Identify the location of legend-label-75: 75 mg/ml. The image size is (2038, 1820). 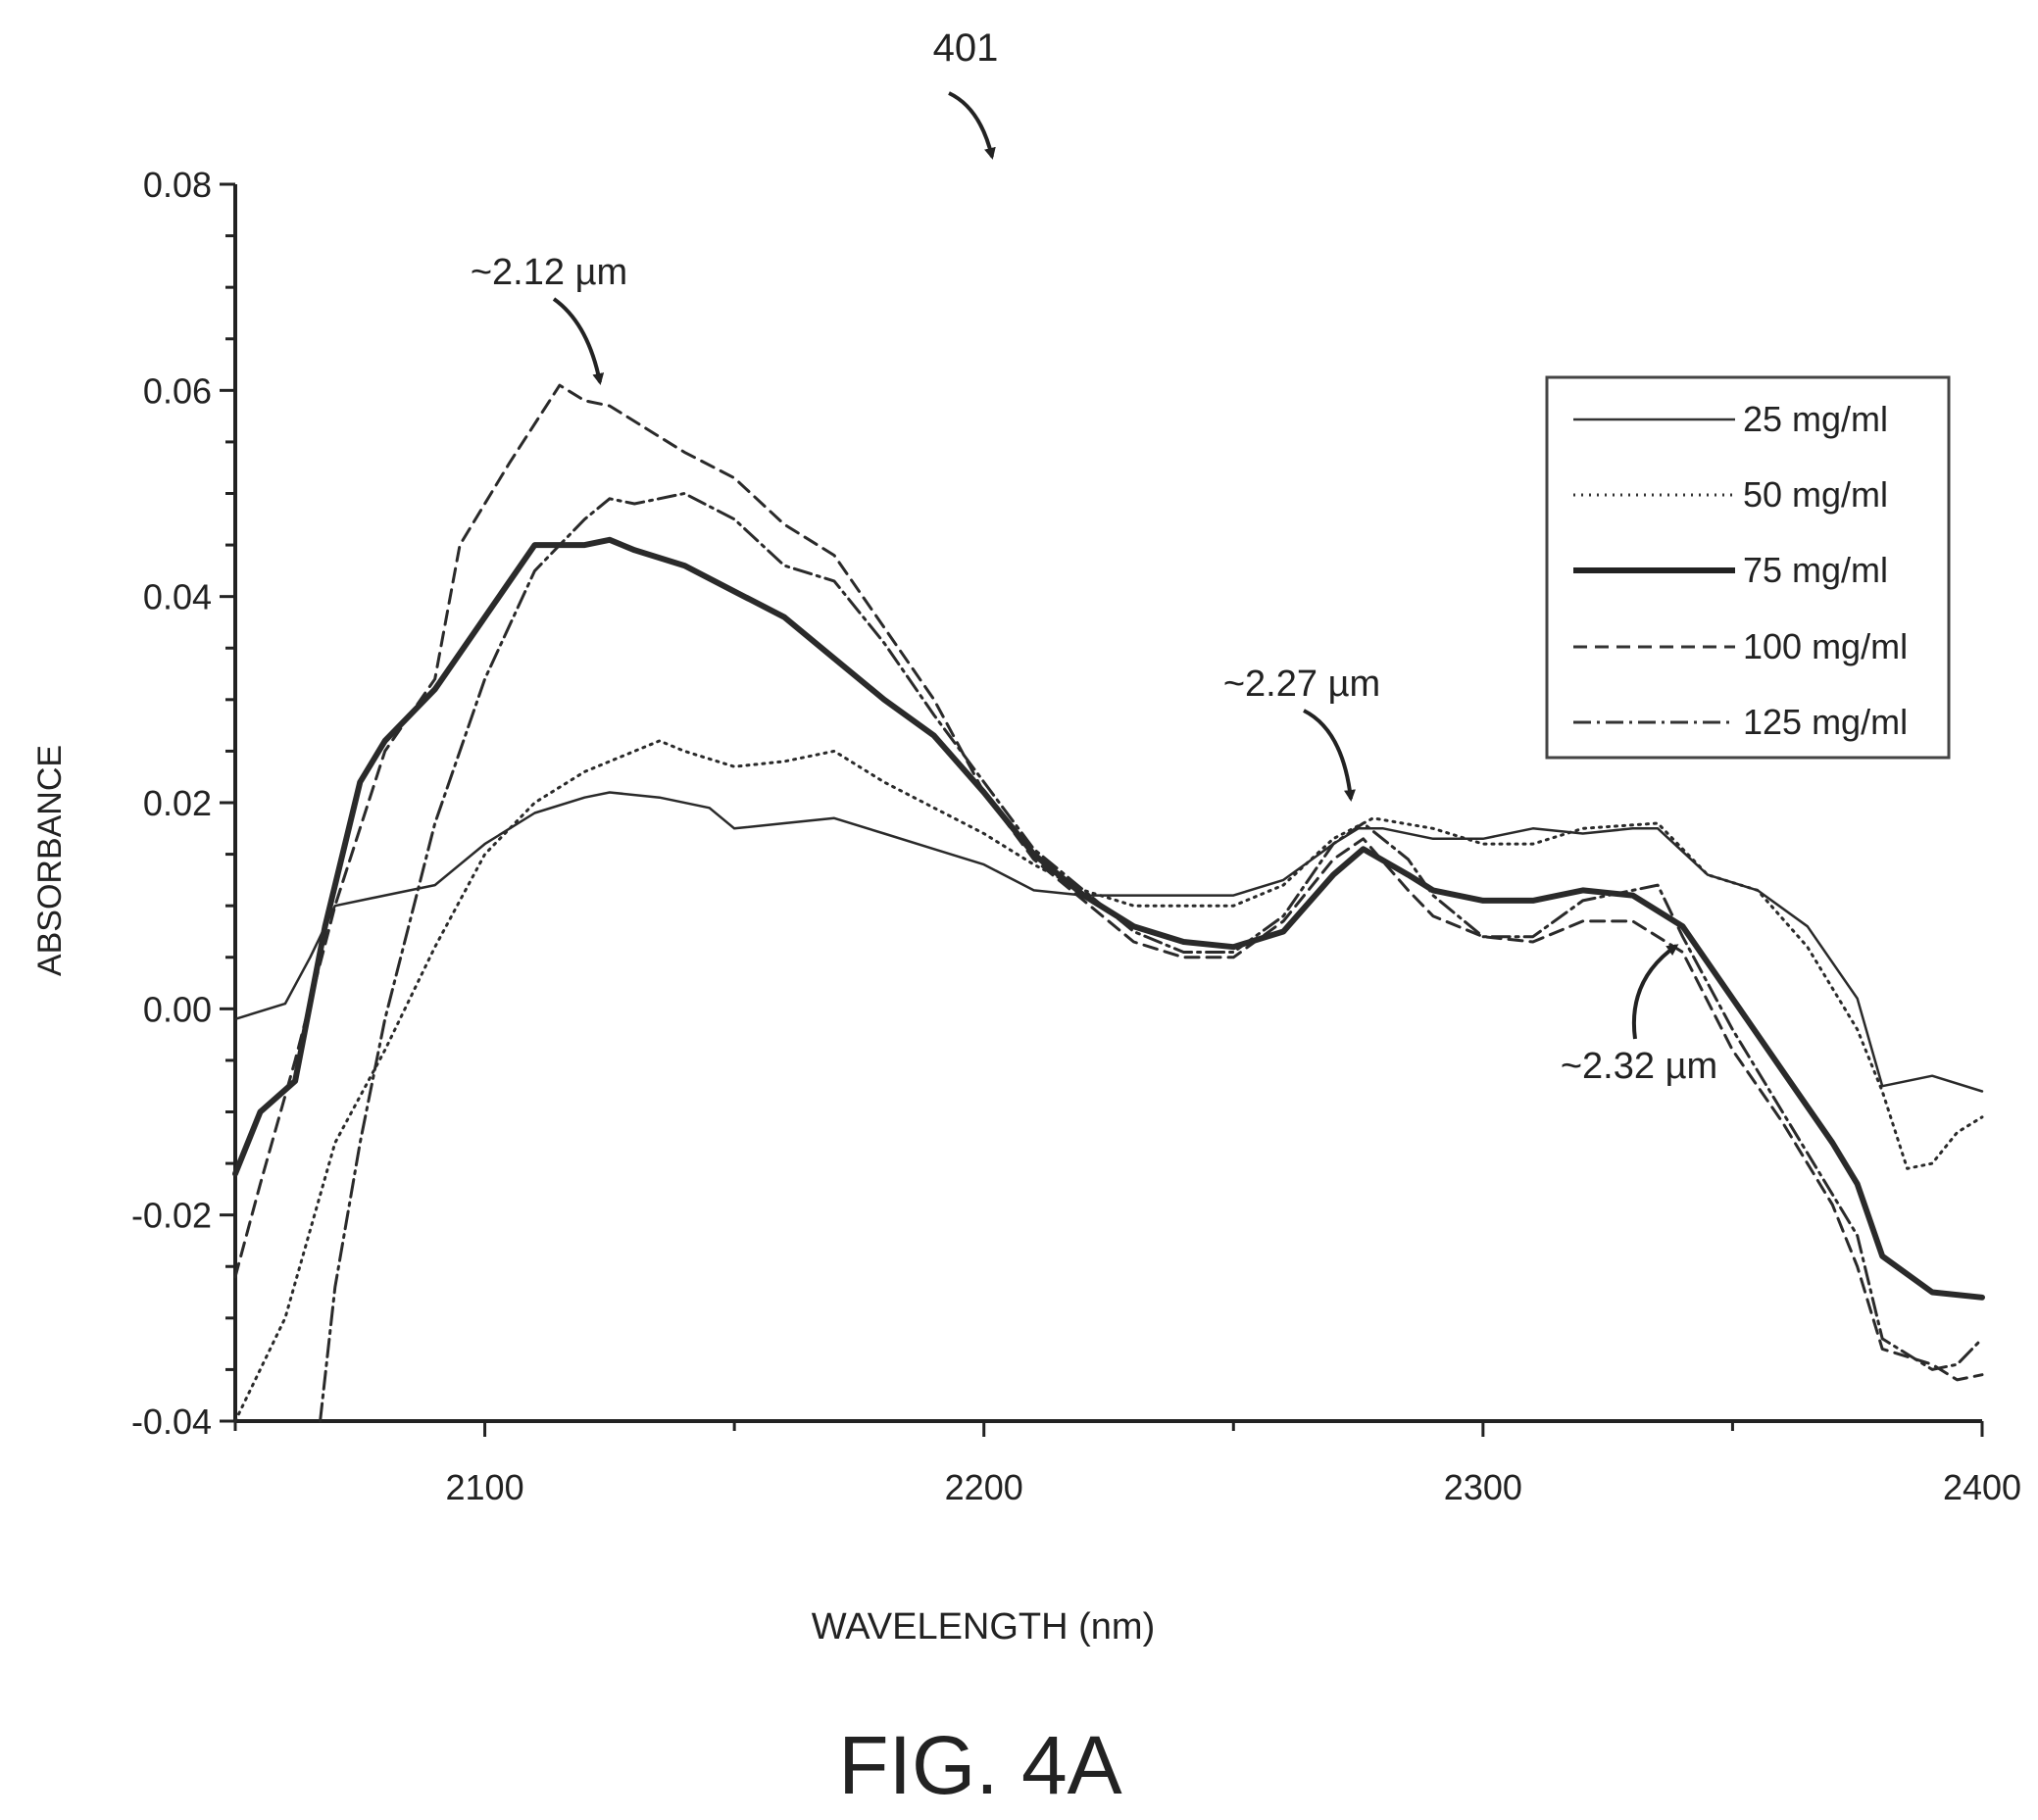
(1815, 570).